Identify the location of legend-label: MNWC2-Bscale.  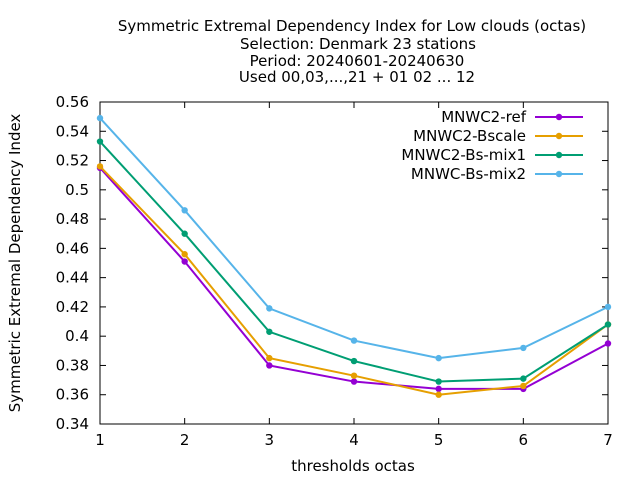
(469, 136).